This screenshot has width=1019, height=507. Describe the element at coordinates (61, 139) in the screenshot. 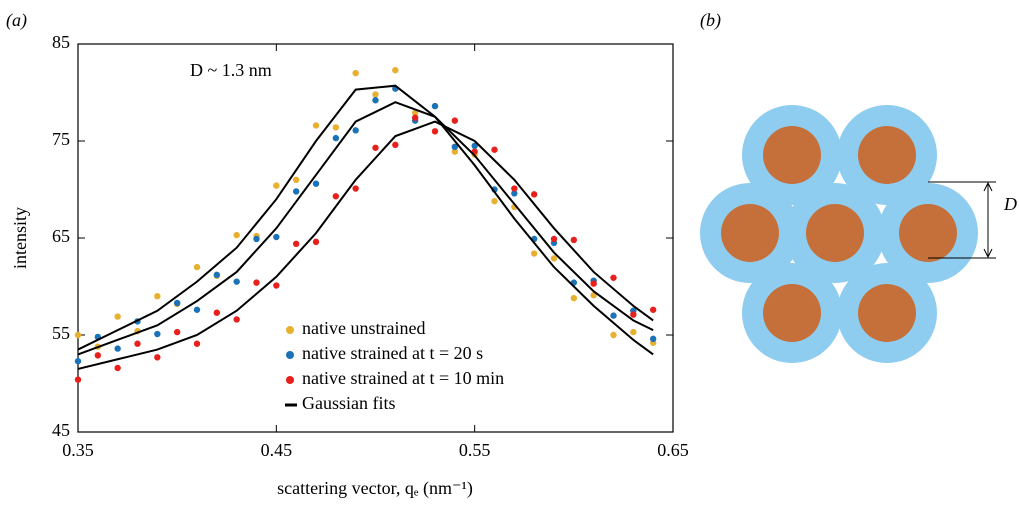

I see `y-tick-label: 75` at that location.